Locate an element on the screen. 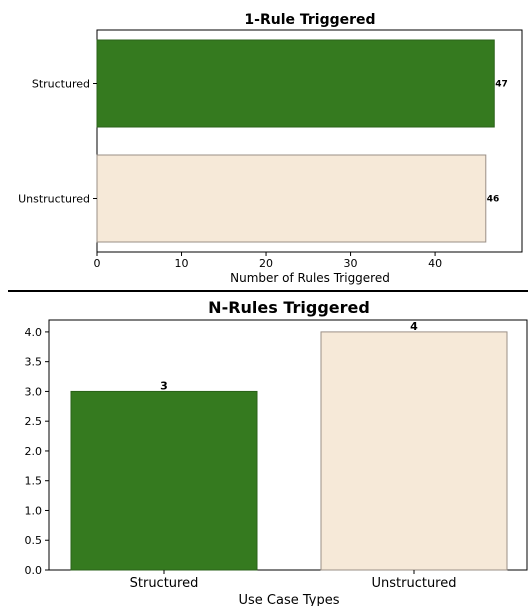 The width and height of the screenshot is (528, 606). data-label-structured: 47 is located at coordinates (501, 85).